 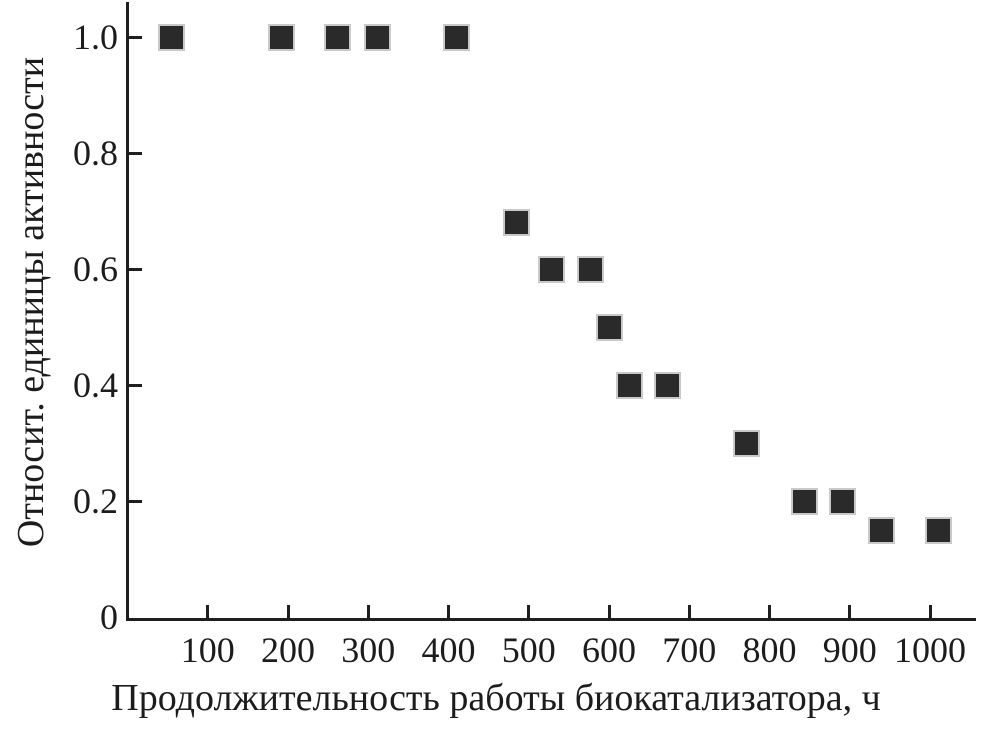 I want to click on y-tick-label: 0.8, so click(x=95, y=153).